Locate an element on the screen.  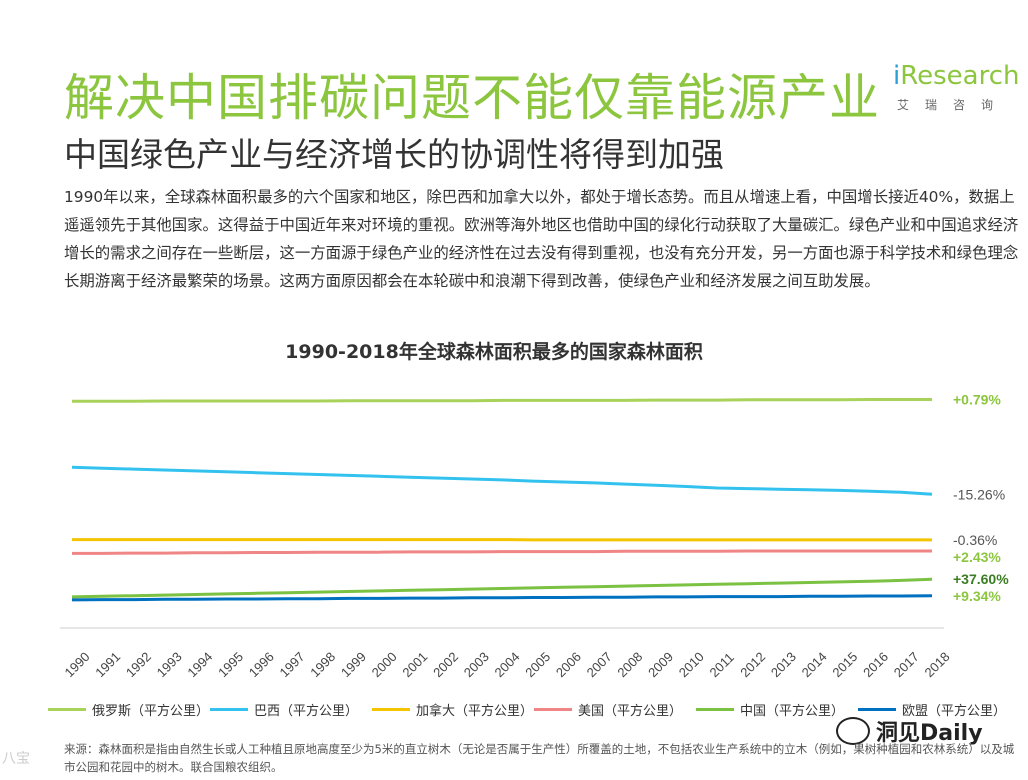
legend-item-4: 中国（平方公里） is located at coordinates (777, 709).